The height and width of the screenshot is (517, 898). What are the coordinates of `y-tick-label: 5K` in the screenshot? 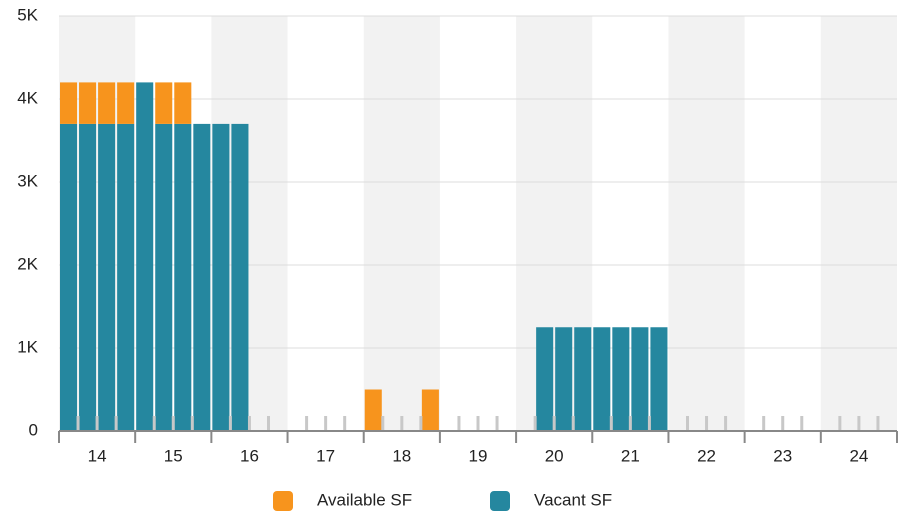 It's located at (27, 14).